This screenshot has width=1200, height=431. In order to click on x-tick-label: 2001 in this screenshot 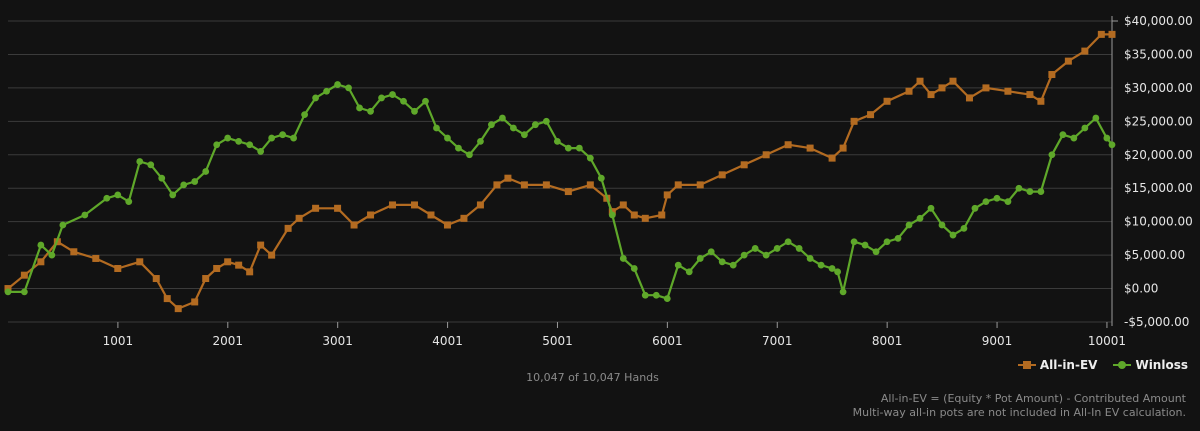, I will do `click(228, 341)`.